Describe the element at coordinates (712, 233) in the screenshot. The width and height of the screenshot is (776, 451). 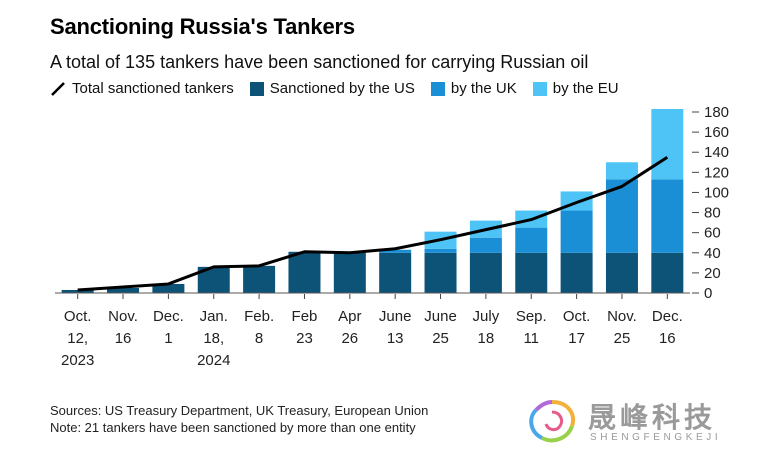
I see `y-tick-label-60: 60` at that location.